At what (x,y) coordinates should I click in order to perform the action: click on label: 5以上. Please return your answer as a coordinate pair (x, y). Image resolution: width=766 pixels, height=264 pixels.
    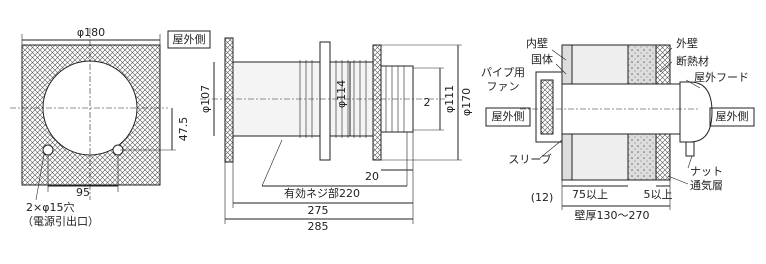
    Looking at the image, I should click on (658, 194).